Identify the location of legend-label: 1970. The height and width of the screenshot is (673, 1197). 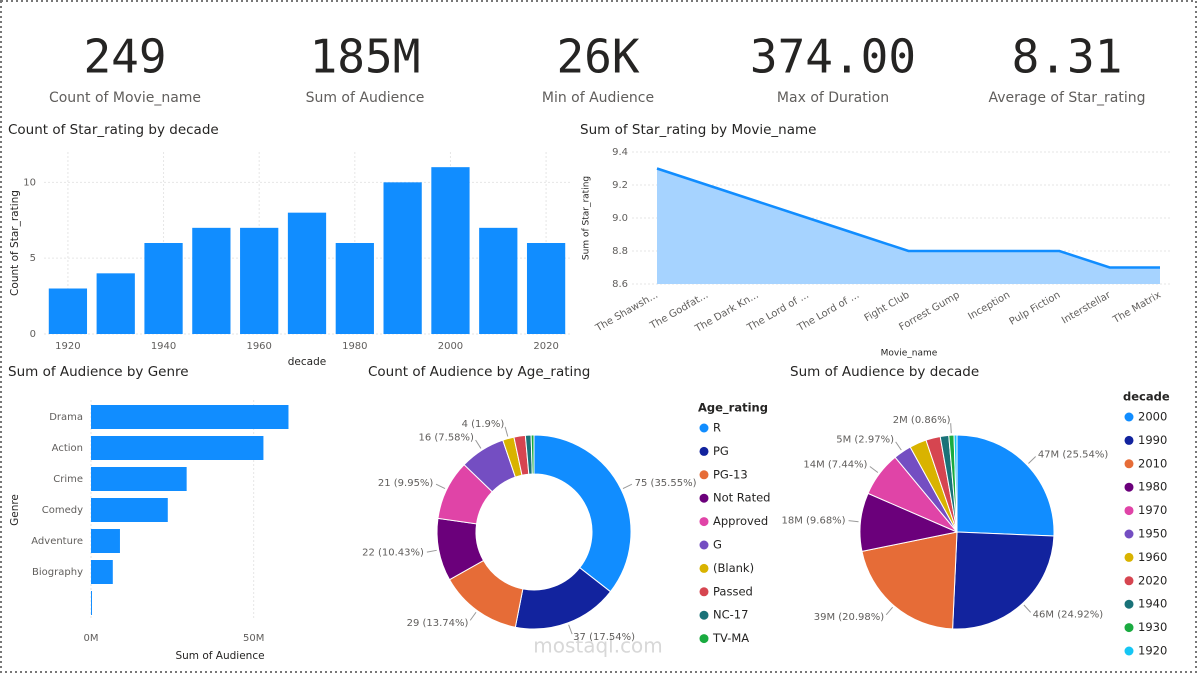
(1152, 510).